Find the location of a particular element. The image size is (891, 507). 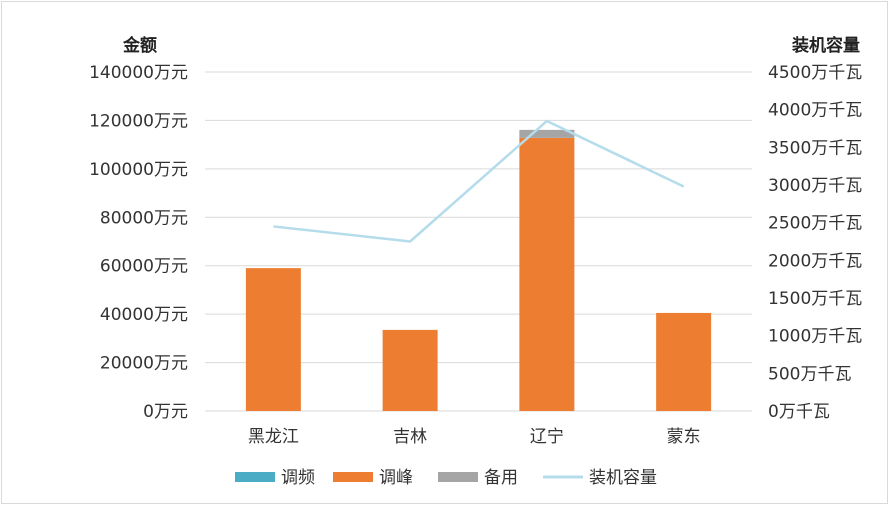

legend: 调频 调峰 备用 装机容量 is located at coordinates (446, 478).